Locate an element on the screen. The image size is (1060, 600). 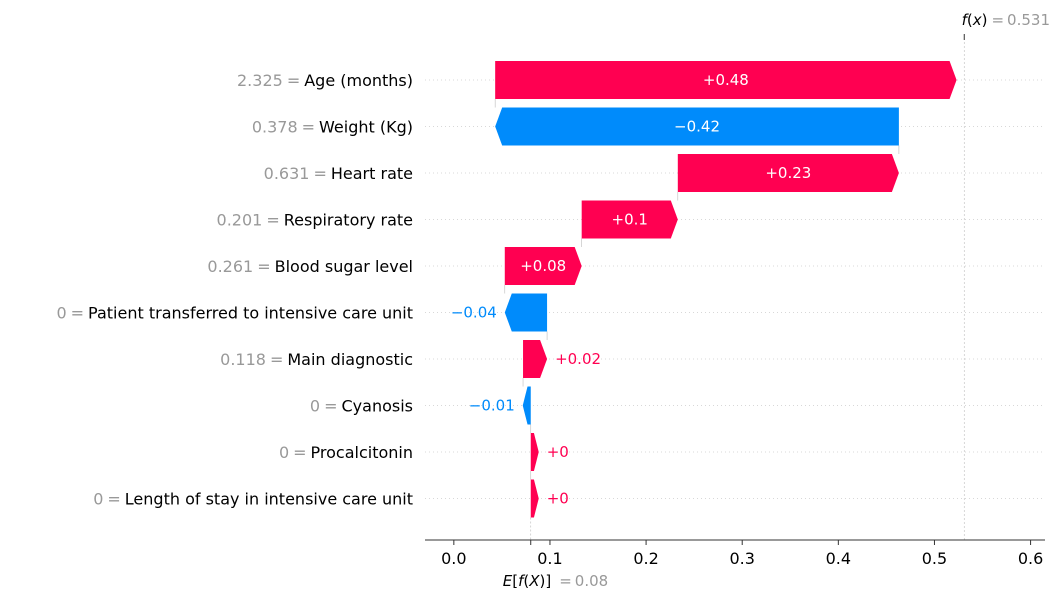
feature-name: Age (months) is located at coordinates (358, 80).